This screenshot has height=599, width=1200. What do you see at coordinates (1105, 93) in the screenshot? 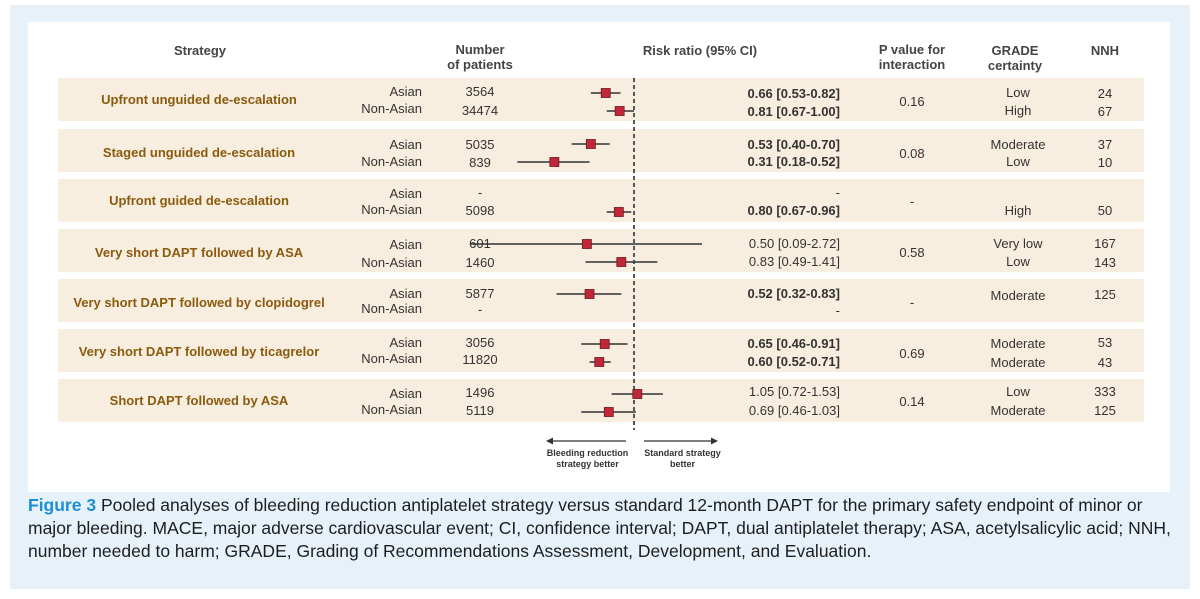
I see `nnh-value: 24` at bounding box center [1105, 93].